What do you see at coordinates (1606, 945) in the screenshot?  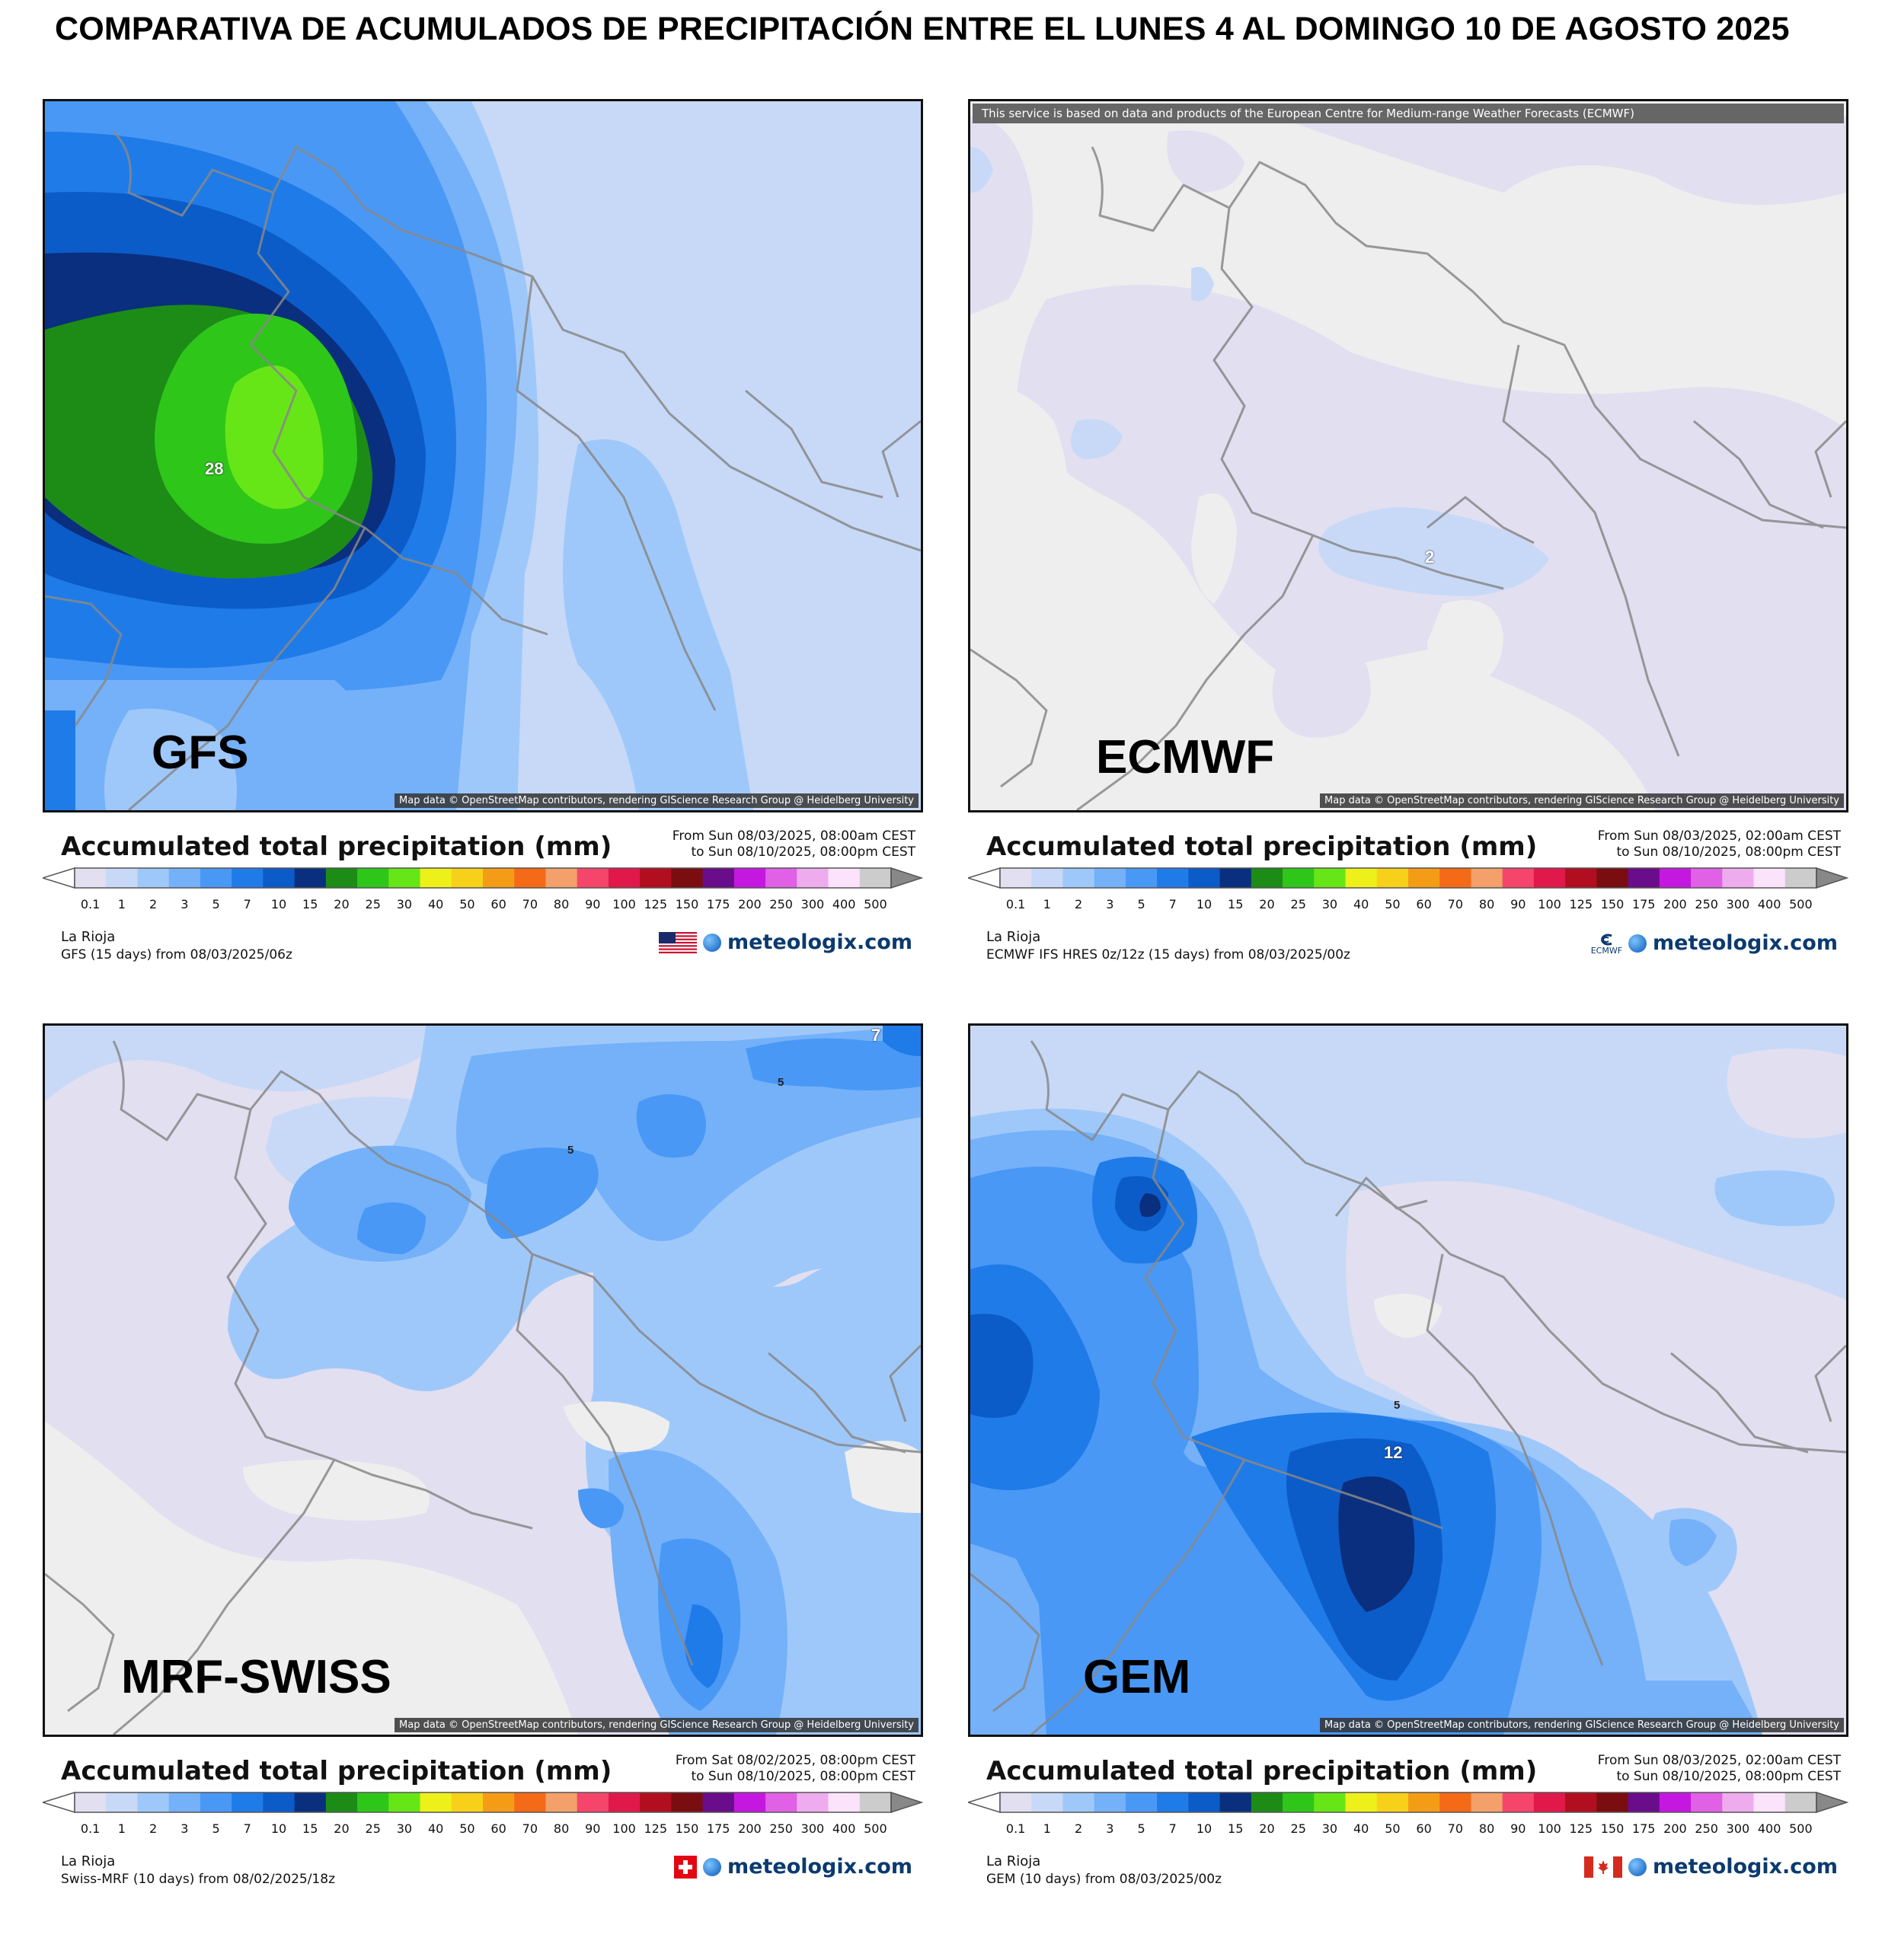 I see `ecmwf-logo-icon: ECMWF` at bounding box center [1606, 945].